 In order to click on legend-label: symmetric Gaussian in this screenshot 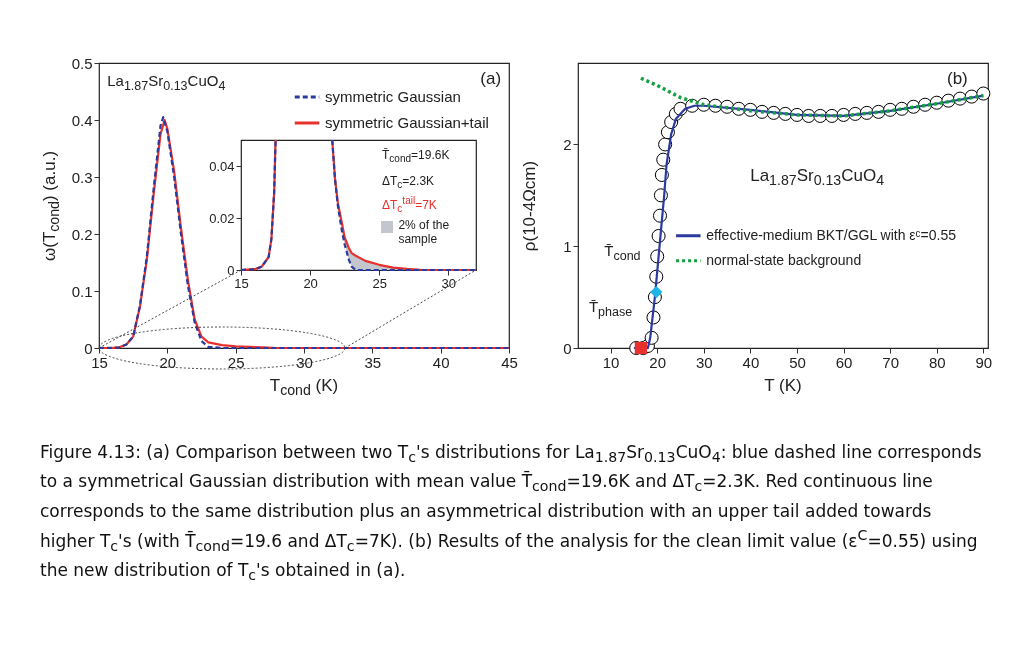, I will do `click(393, 96)`.